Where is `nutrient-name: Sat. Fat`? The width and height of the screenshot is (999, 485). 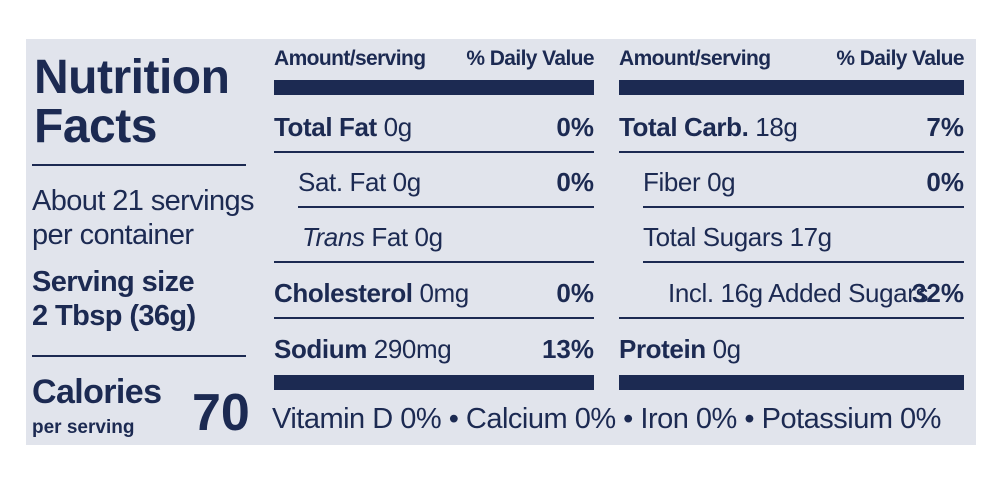
nutrient-name: Sat. Fat is located at coordinates (342, 182).